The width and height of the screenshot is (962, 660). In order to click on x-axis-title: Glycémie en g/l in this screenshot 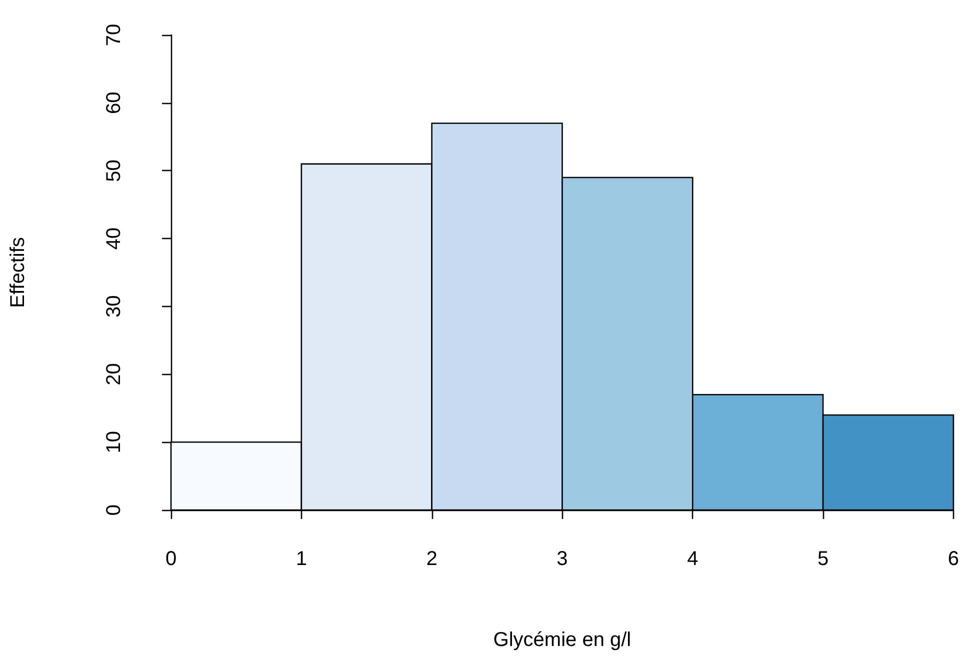, I will do `click(562, 640)`.